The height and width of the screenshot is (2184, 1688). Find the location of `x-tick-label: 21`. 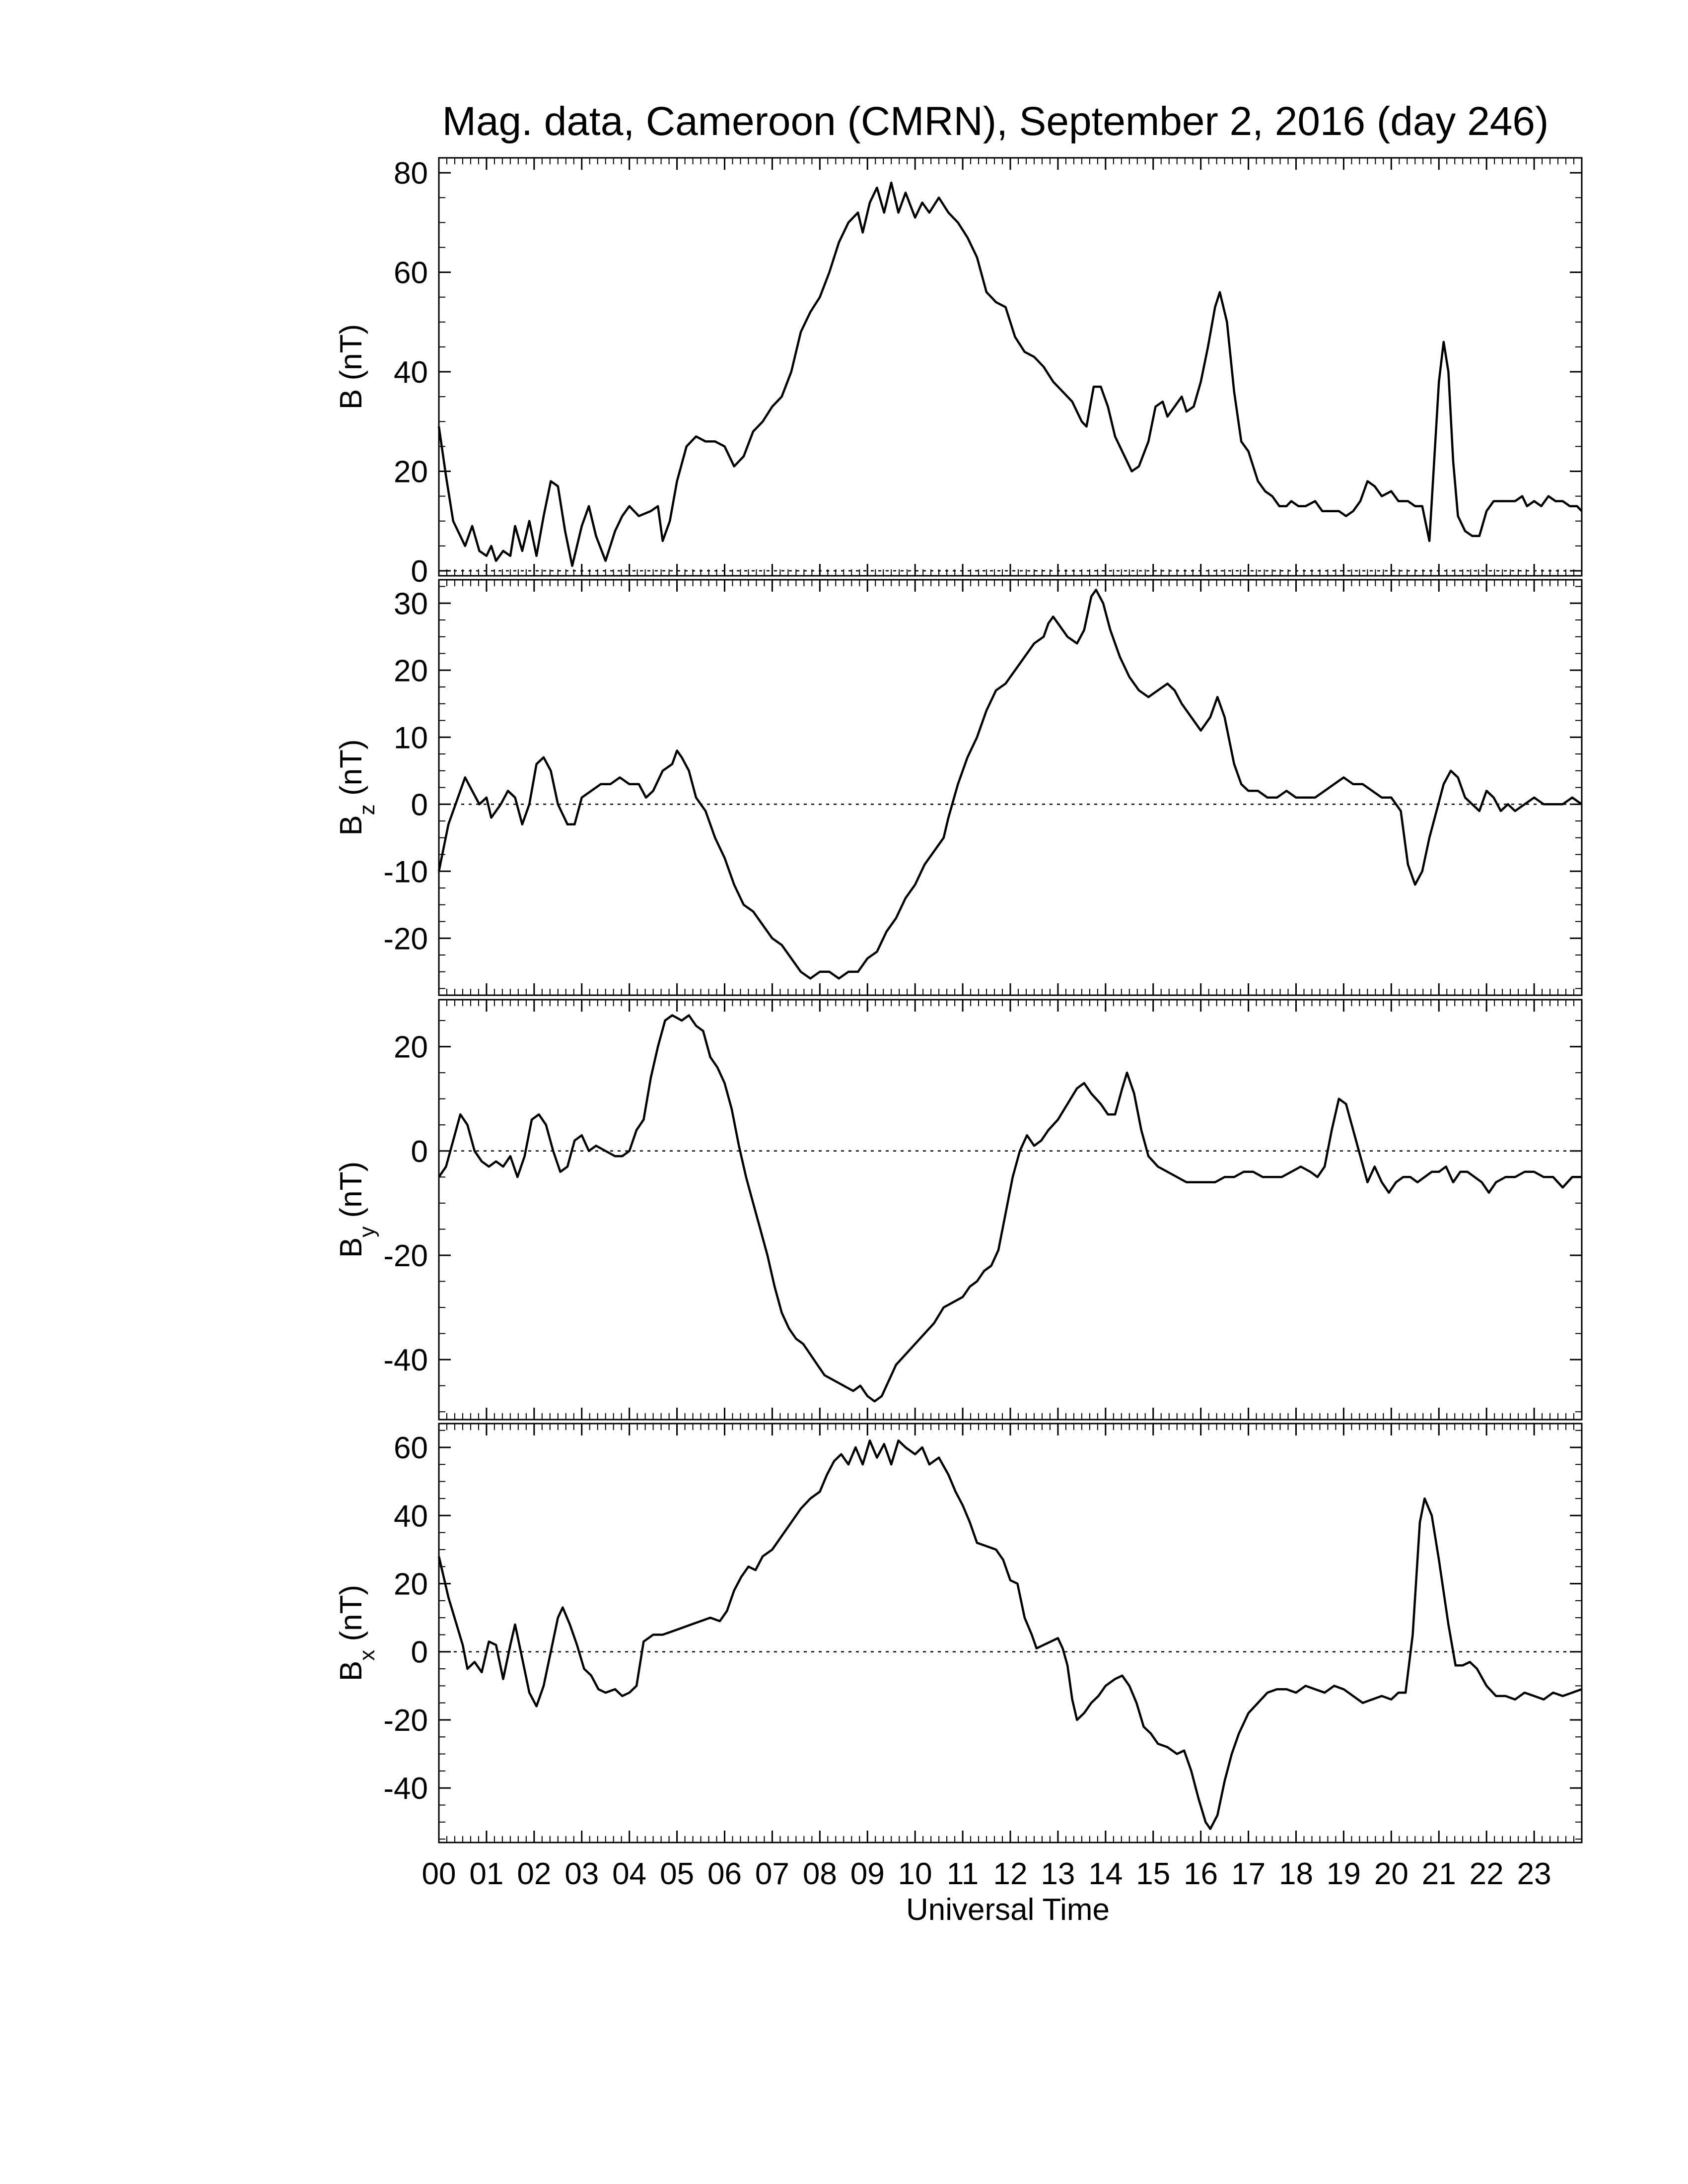

x-tick-label: 21 is located at coordinates (1439, 1874).